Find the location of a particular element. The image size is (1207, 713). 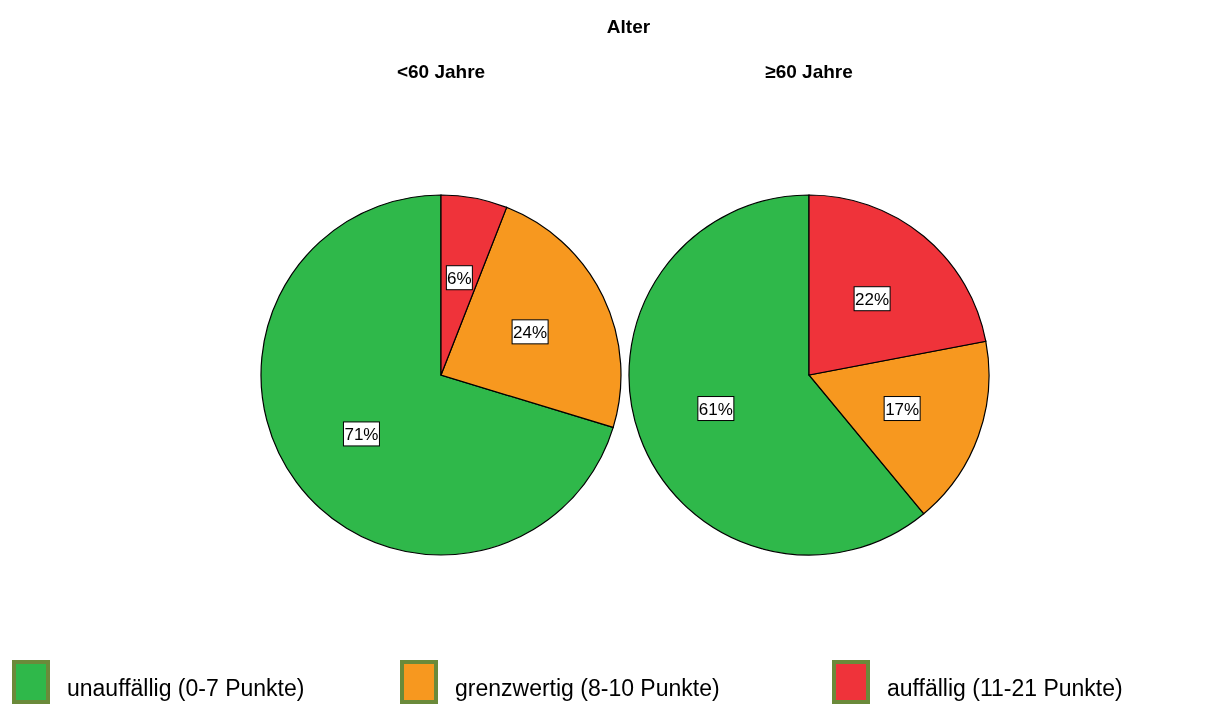

data-label: 61% is located at coordinates (715, 409).